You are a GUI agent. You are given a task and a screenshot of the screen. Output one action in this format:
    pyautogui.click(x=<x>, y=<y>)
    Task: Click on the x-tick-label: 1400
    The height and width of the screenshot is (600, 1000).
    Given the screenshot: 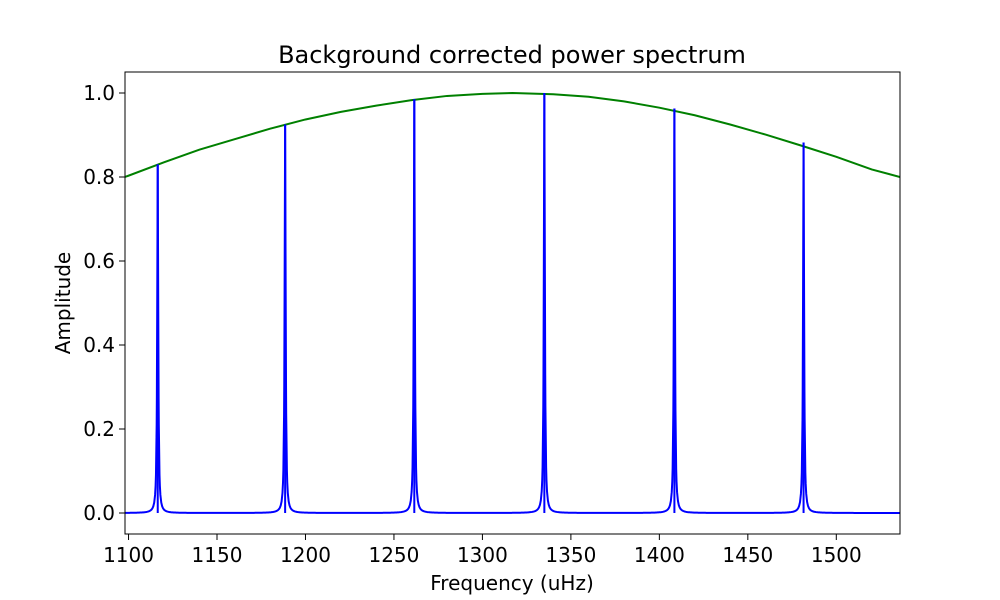 What is the action you would take?
    pyautogui.click(x=659, y=555)
    